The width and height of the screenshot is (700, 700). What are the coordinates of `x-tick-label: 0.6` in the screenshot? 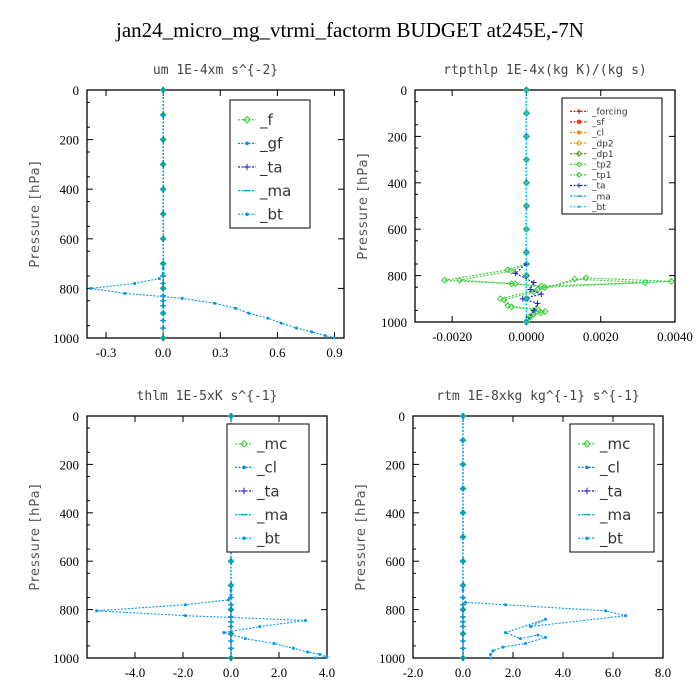 It's located at (277, 352).